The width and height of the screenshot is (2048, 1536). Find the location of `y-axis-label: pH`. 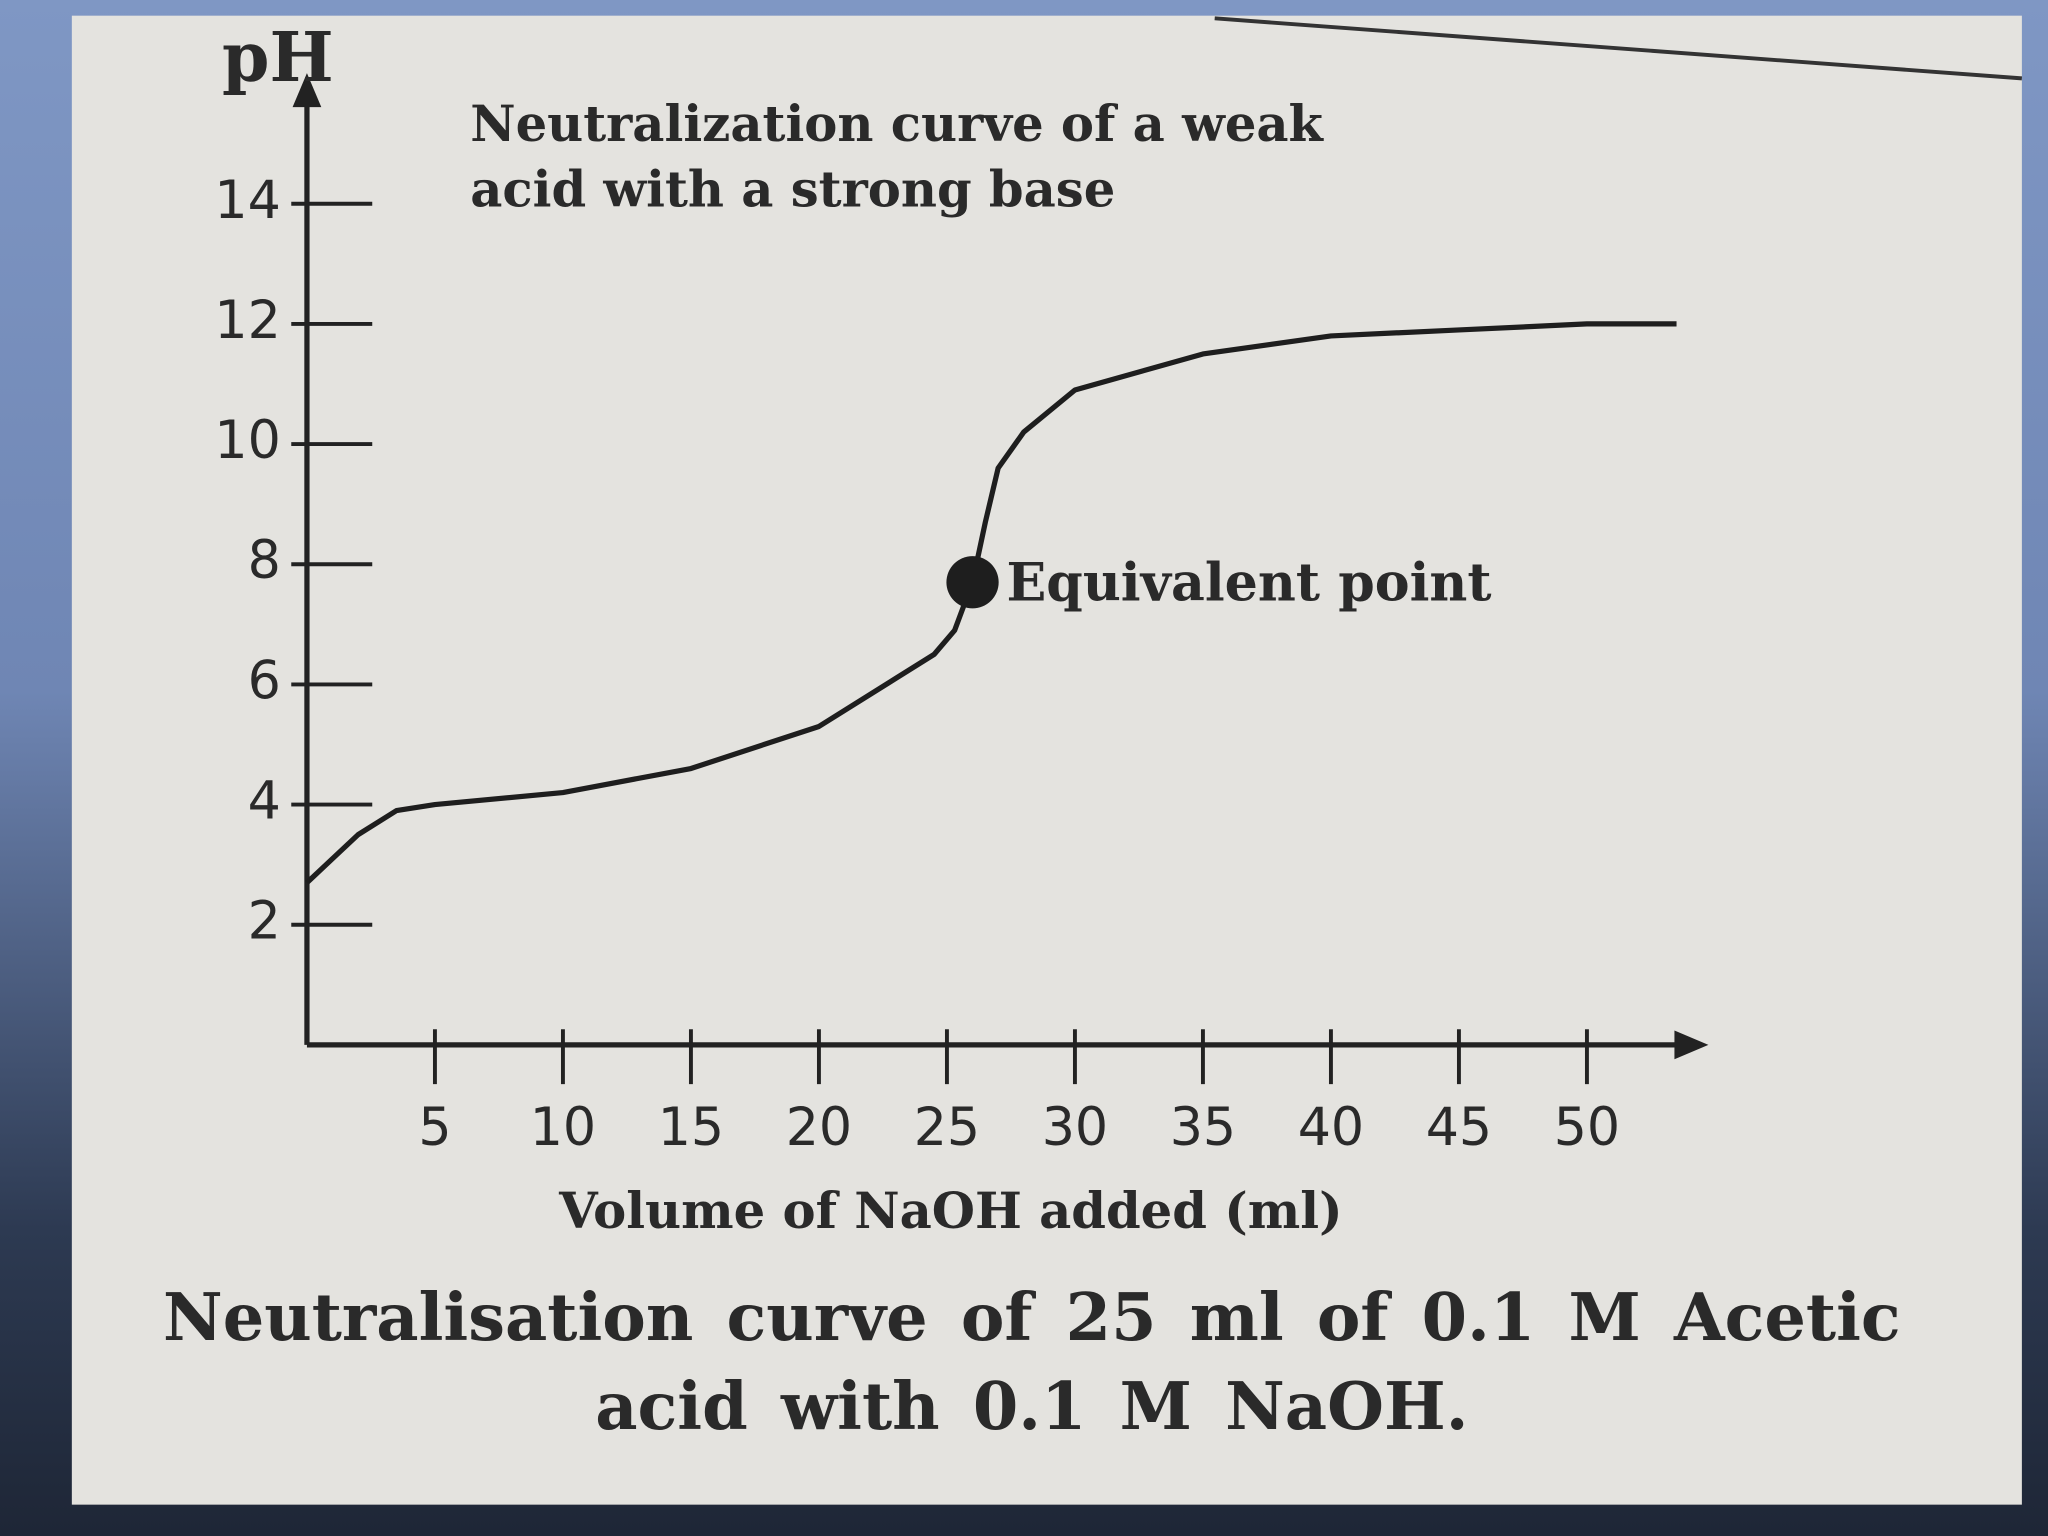

y-axis-label: pH is located at coordinates (278, 58).